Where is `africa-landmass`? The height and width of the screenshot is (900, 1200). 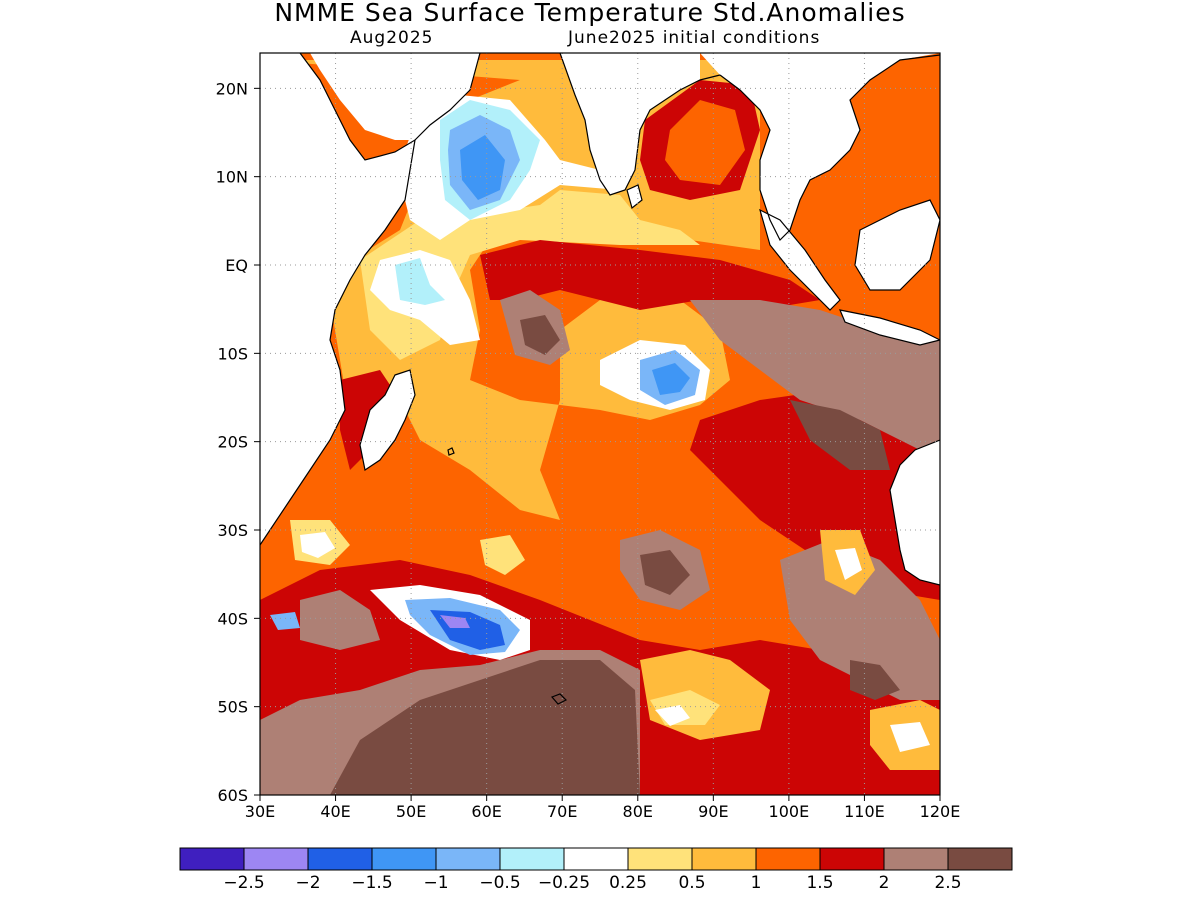 africa-landmass is located at coordinates (337, 299).